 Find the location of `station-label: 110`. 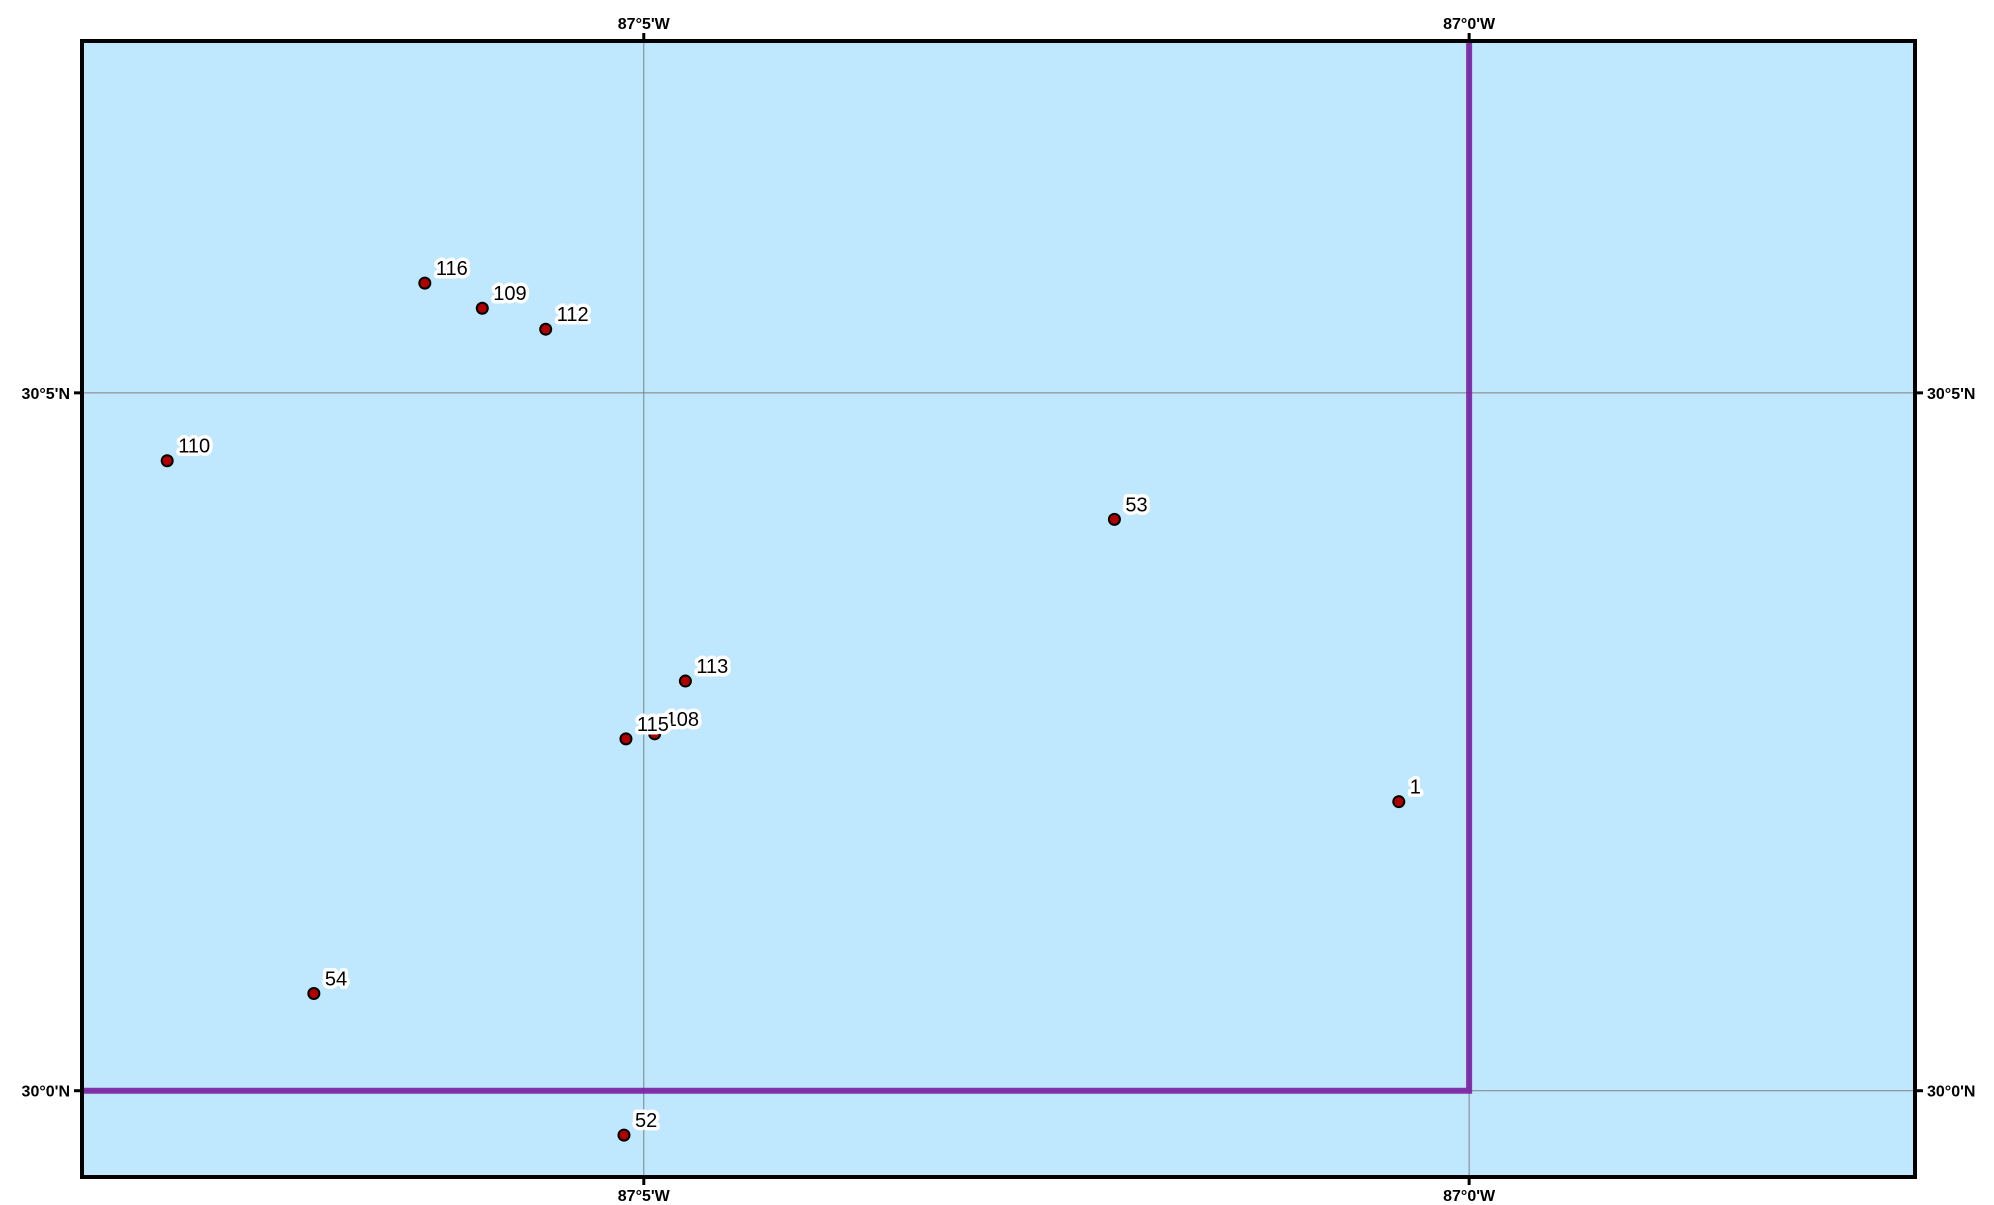

station-label: 110 is located at coordinates (194, 447).